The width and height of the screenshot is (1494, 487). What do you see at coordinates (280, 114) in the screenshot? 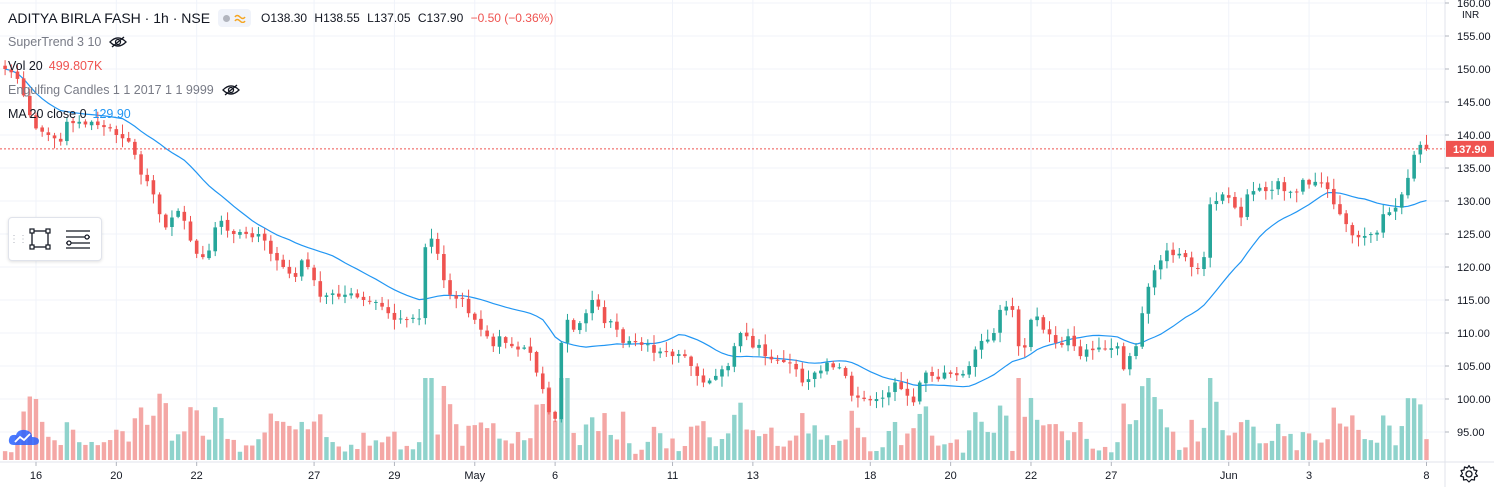
I see `ma-row: MA 20 close 0 129.90` at bounding box center [280, 114].